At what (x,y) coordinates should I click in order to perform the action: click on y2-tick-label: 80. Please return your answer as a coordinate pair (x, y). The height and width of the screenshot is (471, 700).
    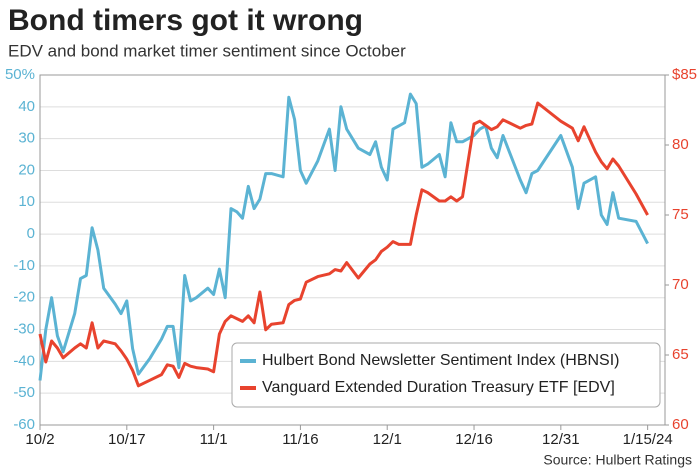
    Looking at the image, I should click on (680, 144).